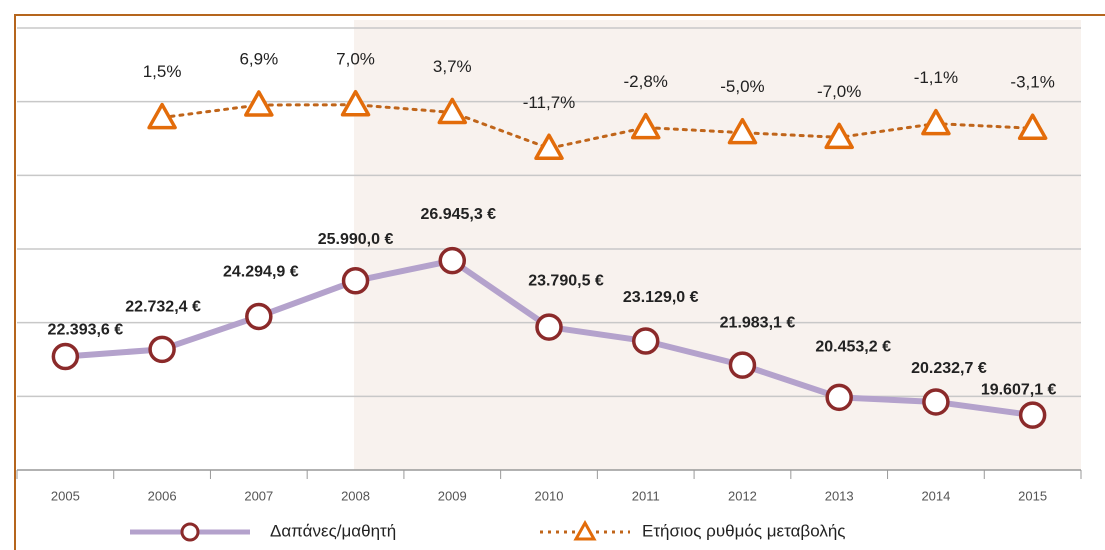 The image size is (1105, 550). What do you see at coordinates (452, 495) in the screenshot?
I see `x-tick-label: 2009` at bounding box center [452, 495].